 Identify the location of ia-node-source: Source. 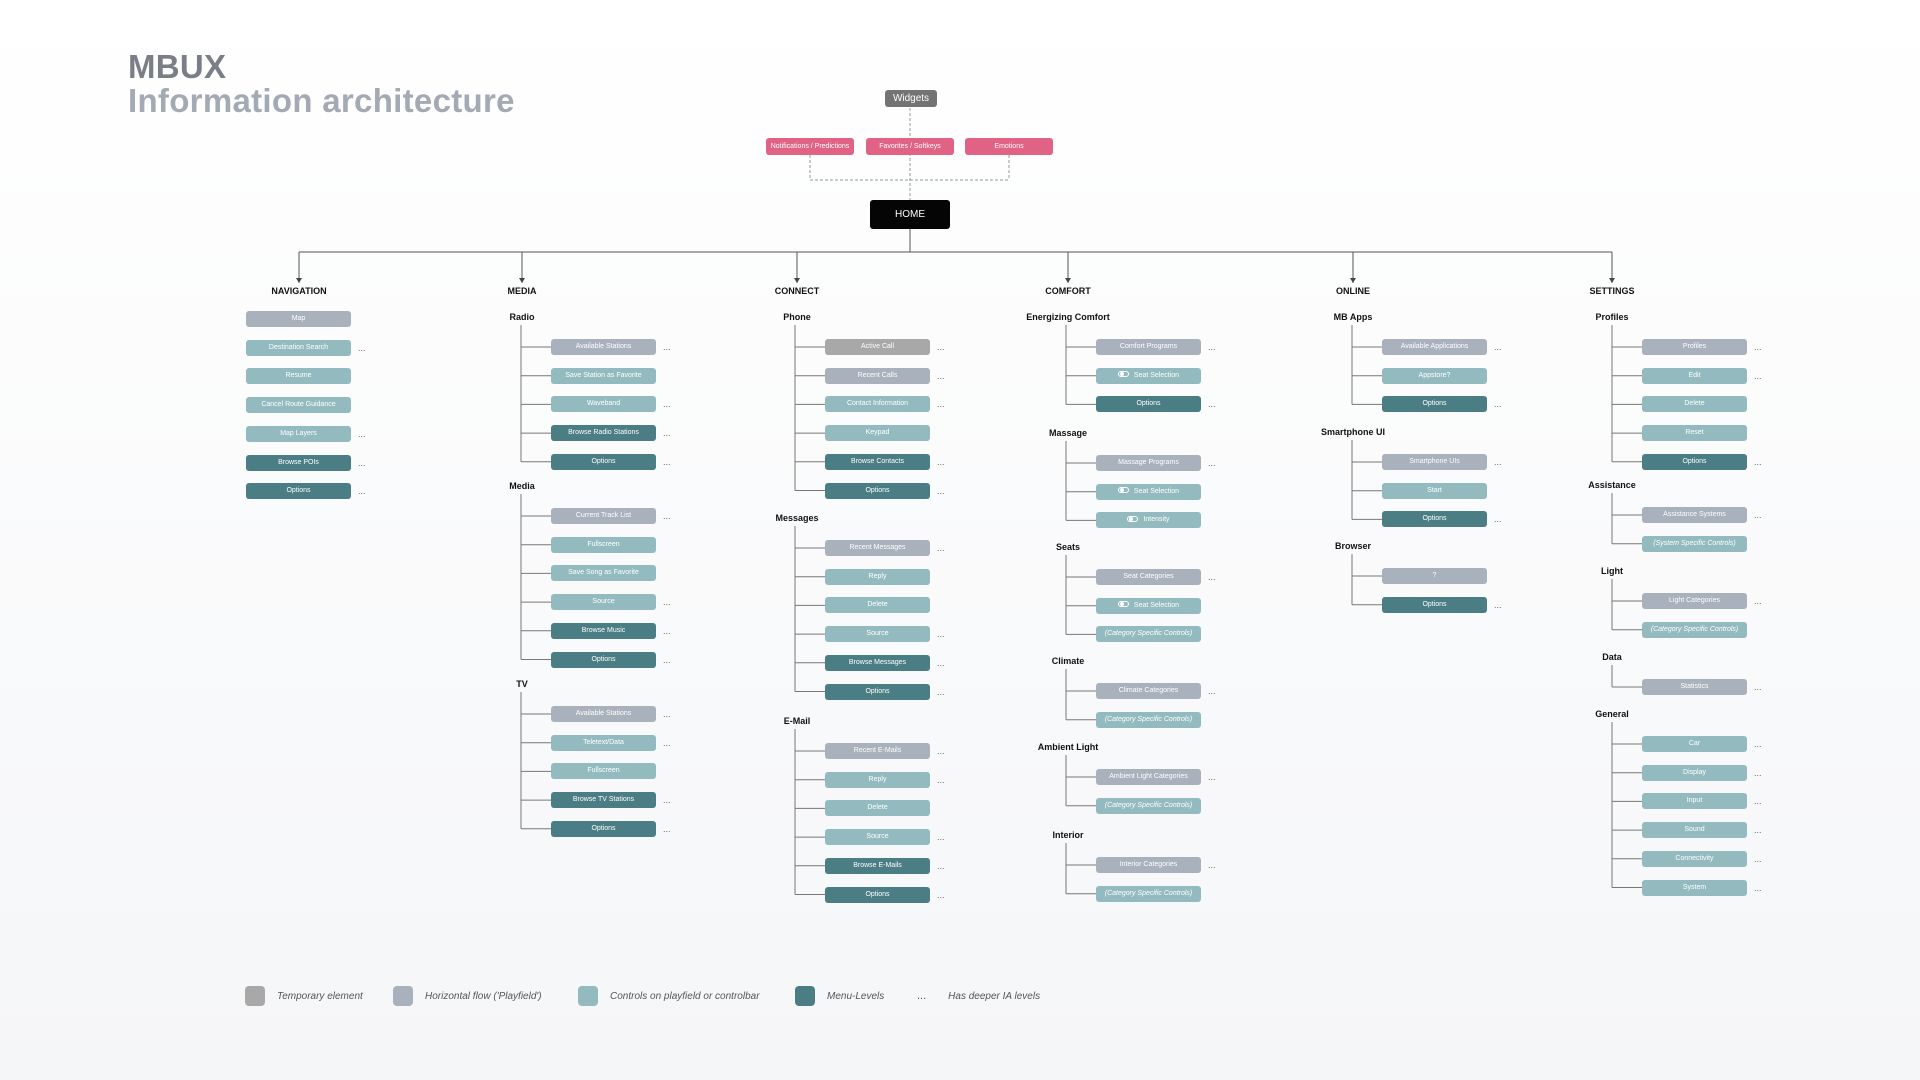
(603, 602).